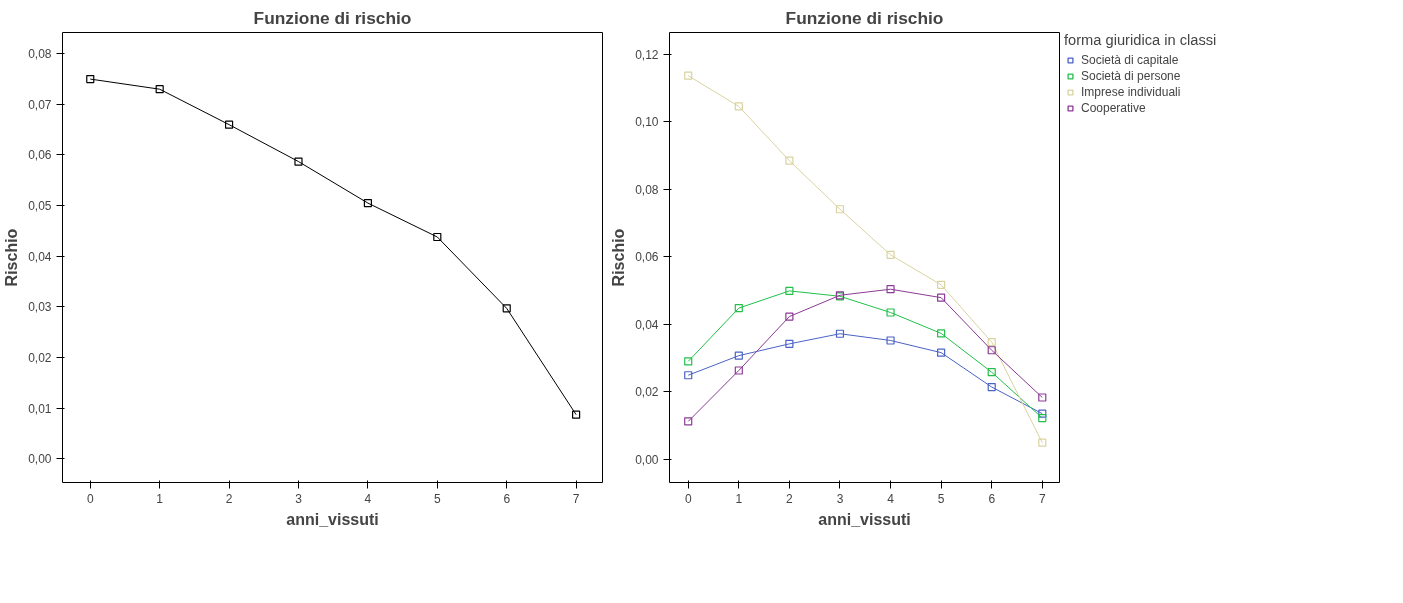 The image size is (1403, 603). What do you see at coordinates (1140, 40) in the screenshot?
I see `legend-title: forma giuridica in classi` at bounding box center [1140, 40].